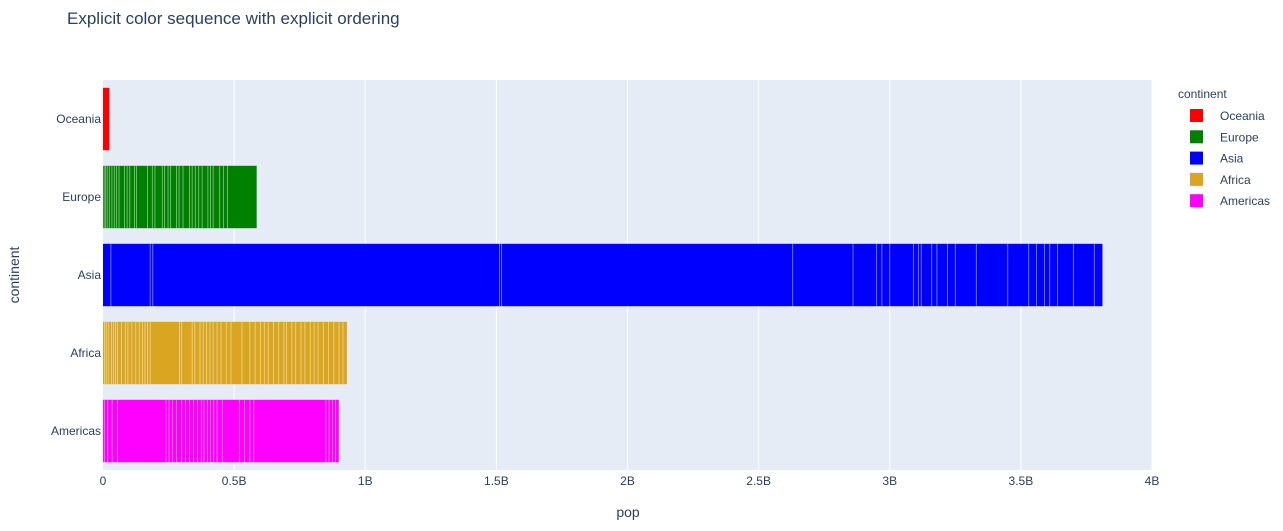 The width and height of the screenshot is (1283, 531). I want to click on y-tick-label: Africa, so click(85, 353).